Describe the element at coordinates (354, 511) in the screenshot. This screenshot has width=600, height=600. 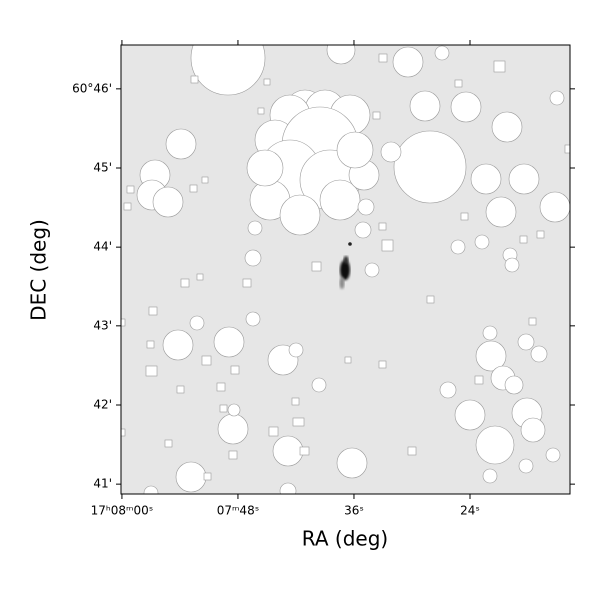
I see `x-tick-label: 36ˢ` at that location.